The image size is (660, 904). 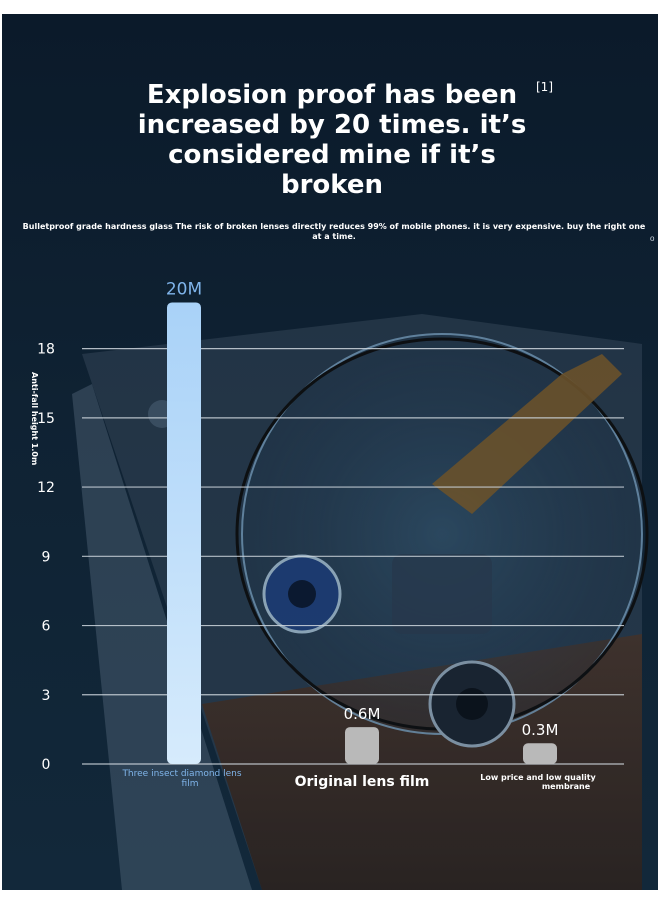 I want to click on y-tick-label: 0, so click(x=46, y=765).